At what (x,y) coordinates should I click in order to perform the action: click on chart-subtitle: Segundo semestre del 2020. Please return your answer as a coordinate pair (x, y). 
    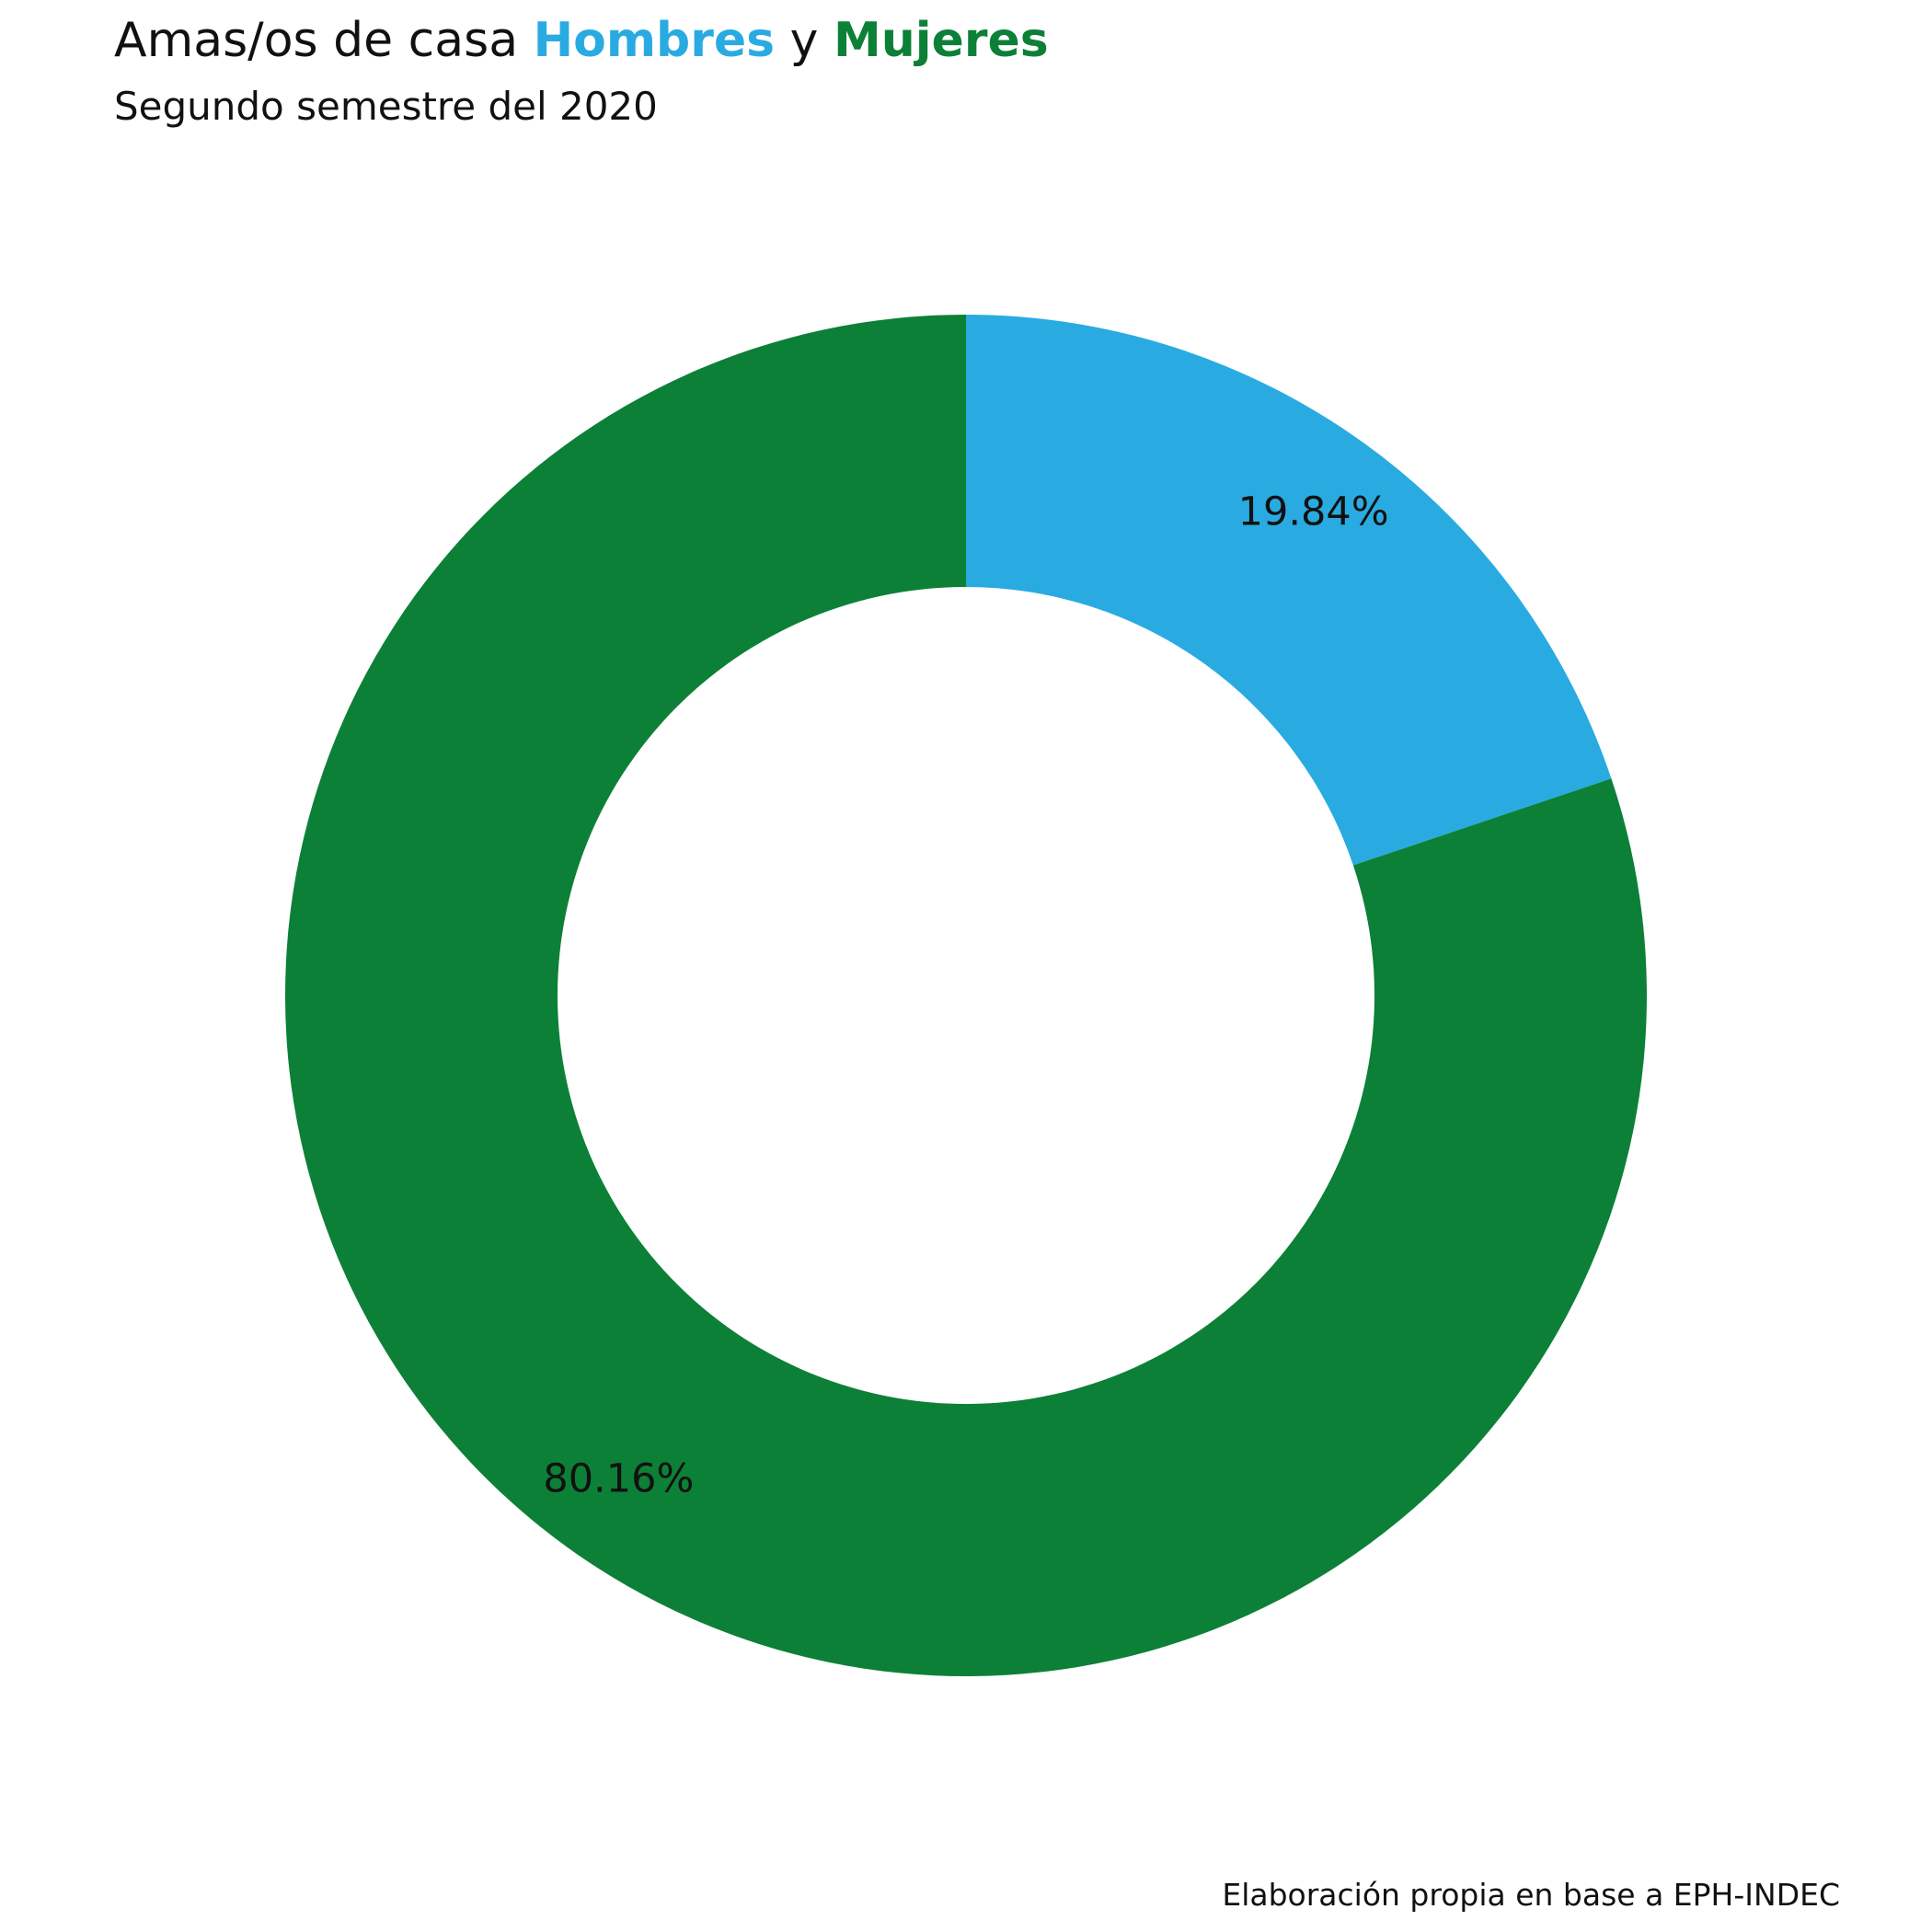
    Looking at the image, I should click on (386, 106).